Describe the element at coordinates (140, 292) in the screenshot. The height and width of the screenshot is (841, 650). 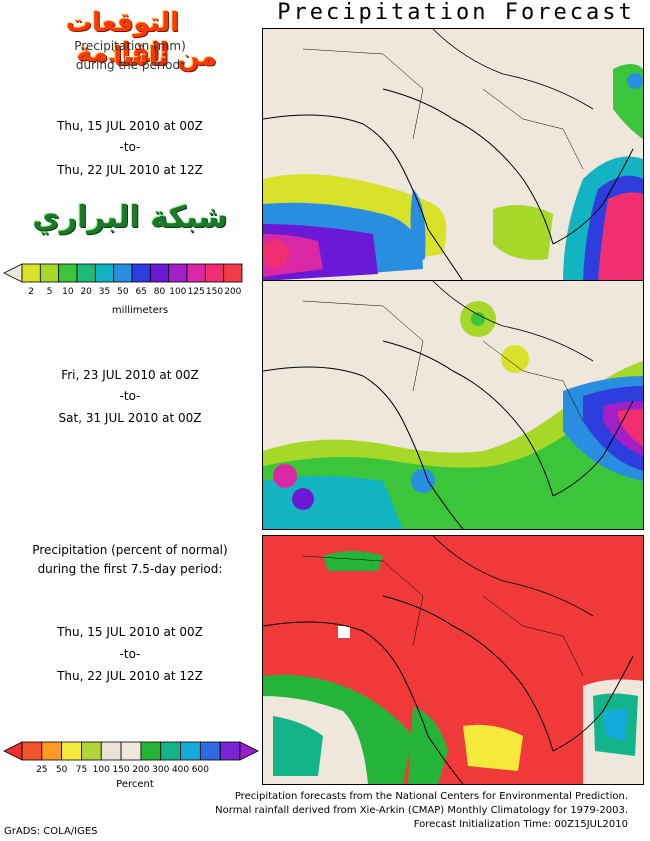
I see `colorbar-mm-tick-label: 65` at that location.